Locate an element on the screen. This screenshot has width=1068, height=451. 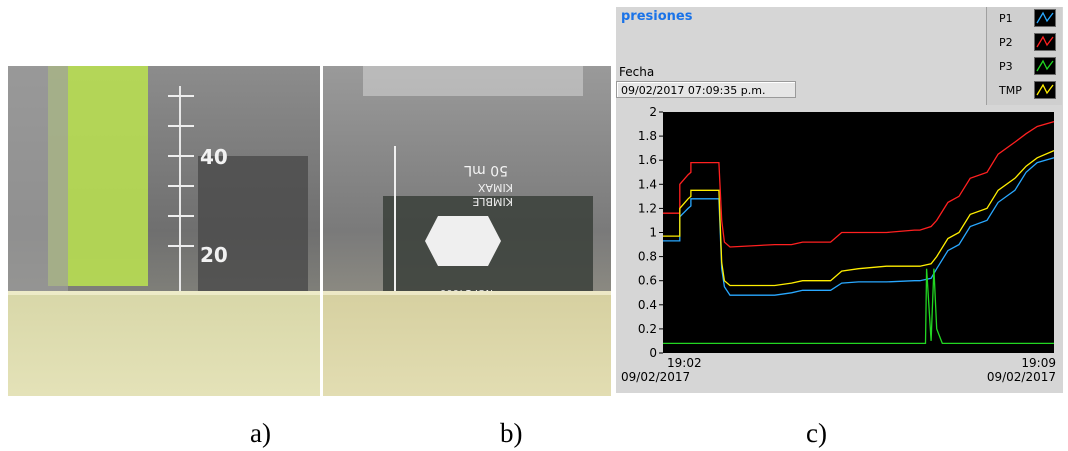
y-tick-label: 2 is located at coordinates (653, 112).